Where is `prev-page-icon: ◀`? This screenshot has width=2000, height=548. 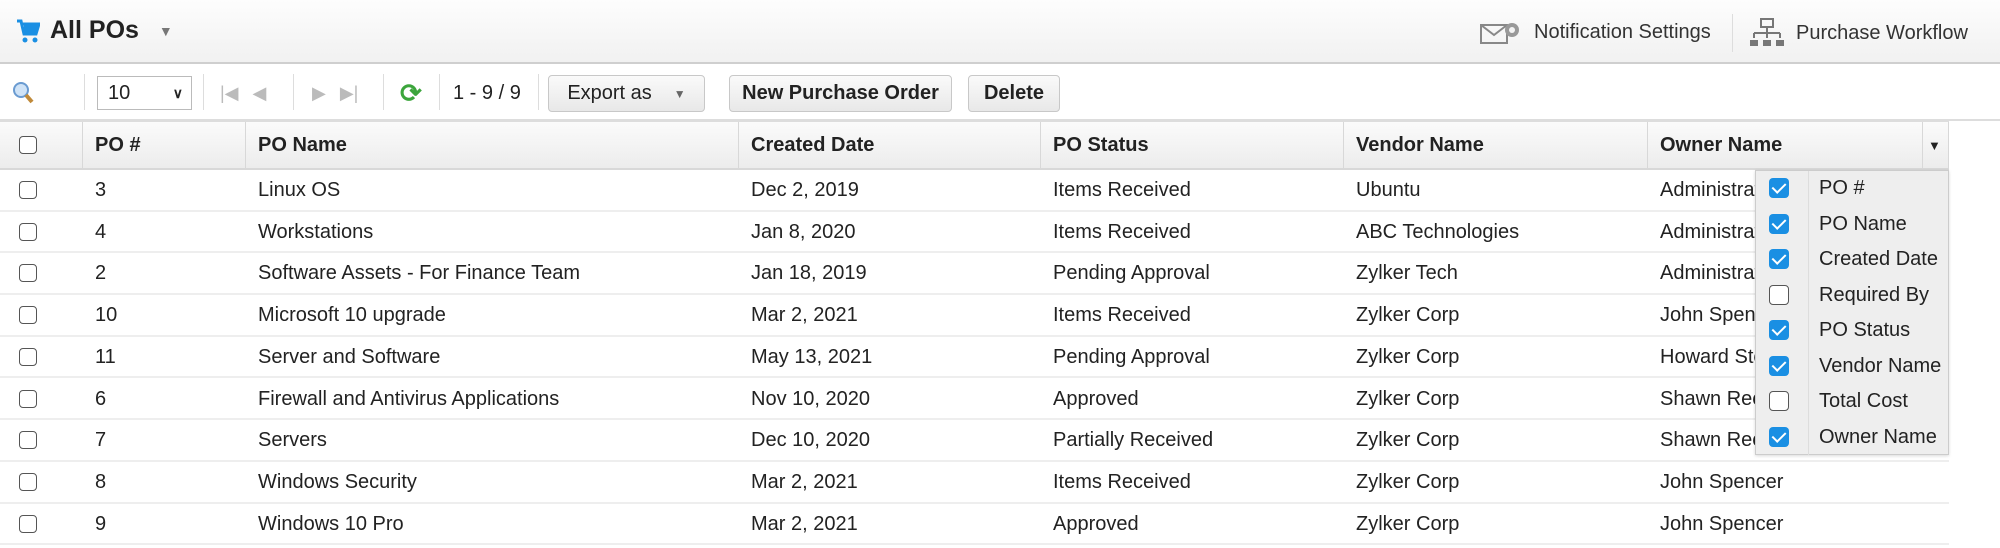 prev-page-icon: ◀ is located at coordinates (259, 92).